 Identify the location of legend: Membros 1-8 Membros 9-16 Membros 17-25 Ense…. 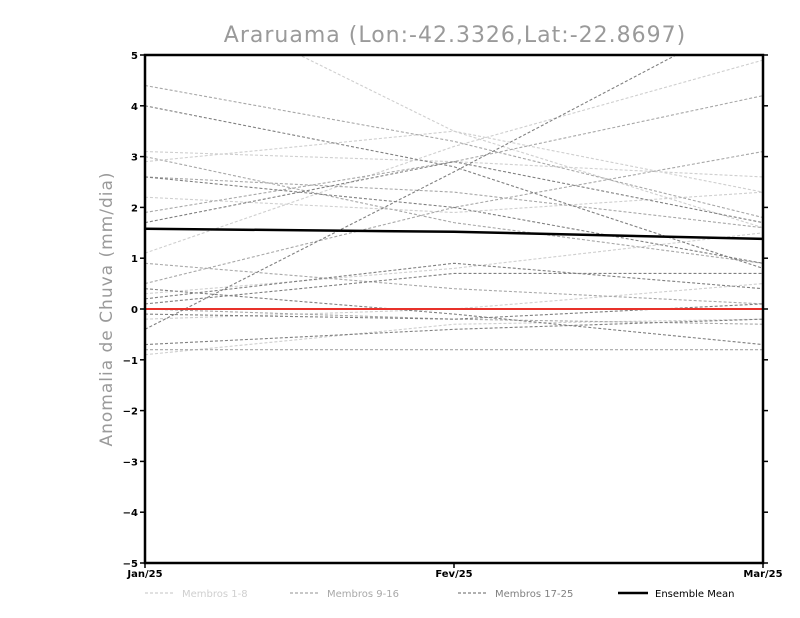
(439, 594).